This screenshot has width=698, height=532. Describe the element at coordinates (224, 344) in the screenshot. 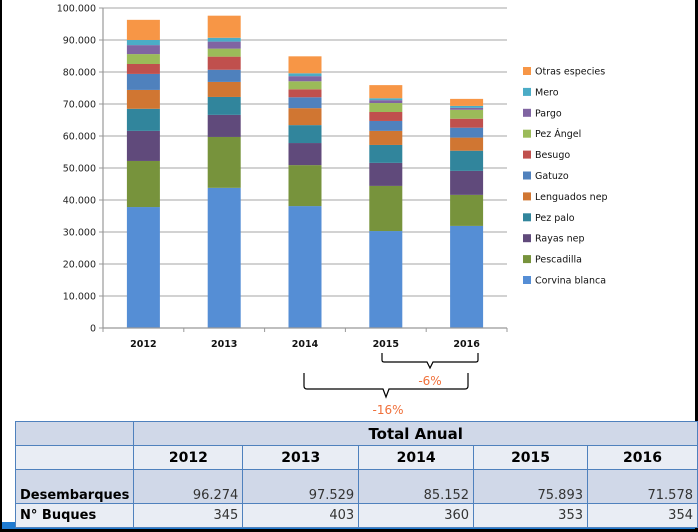

I see `x-tick-label: 2013` at that location.